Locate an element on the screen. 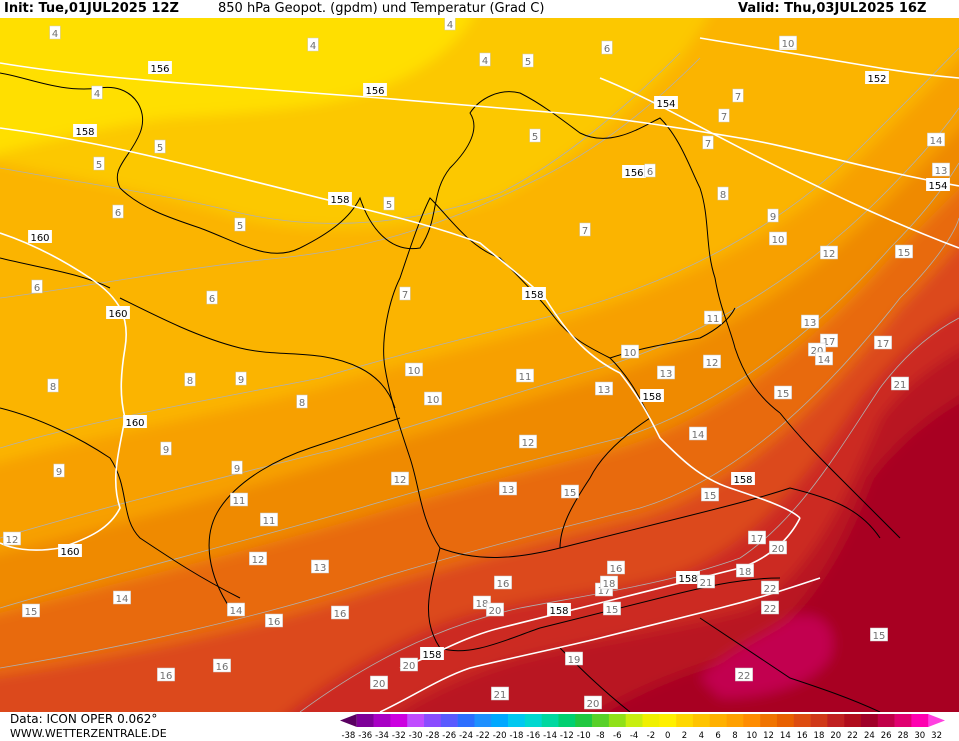 The height and width of the screenshot is (741, 959). geopotential-label: 160 is located at coordinates (118, 313).